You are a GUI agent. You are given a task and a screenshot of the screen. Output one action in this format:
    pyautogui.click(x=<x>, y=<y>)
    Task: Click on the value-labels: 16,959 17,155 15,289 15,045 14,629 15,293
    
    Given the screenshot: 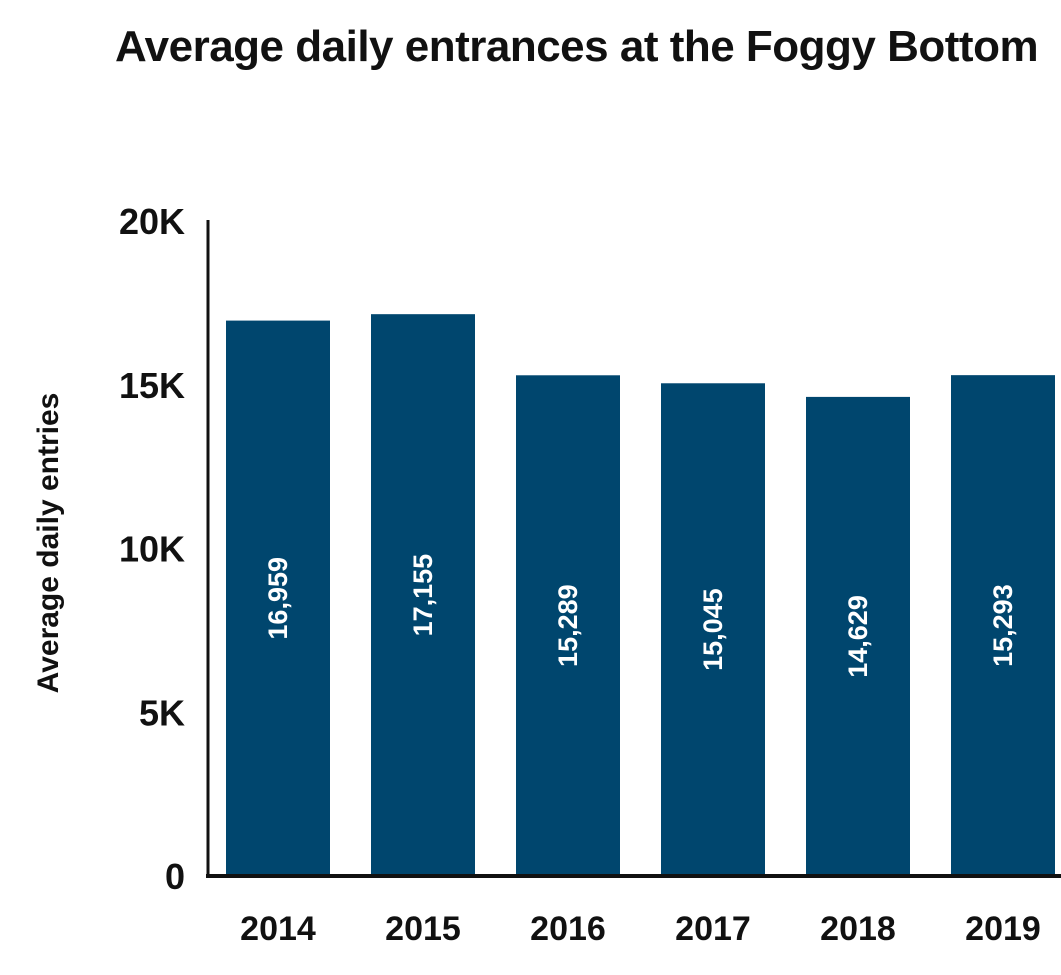 What is the action you would take?
    pyautogui.click(x=640, y=616)
    